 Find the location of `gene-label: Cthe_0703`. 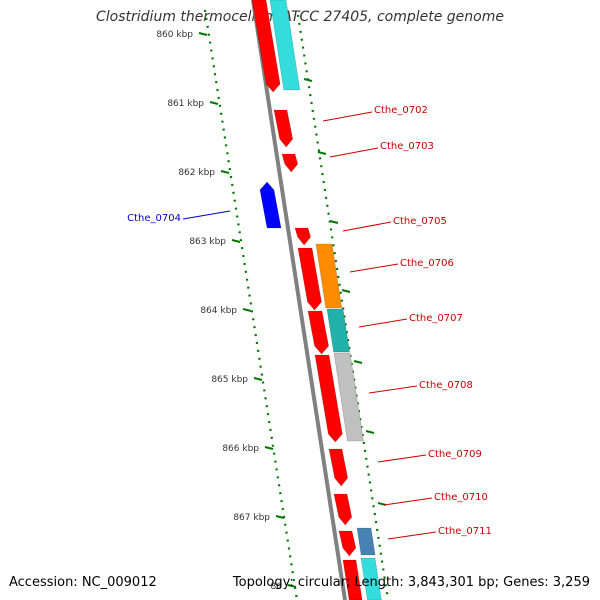

gene-label: Cthe_0703 is located at coordinates (407, 146).